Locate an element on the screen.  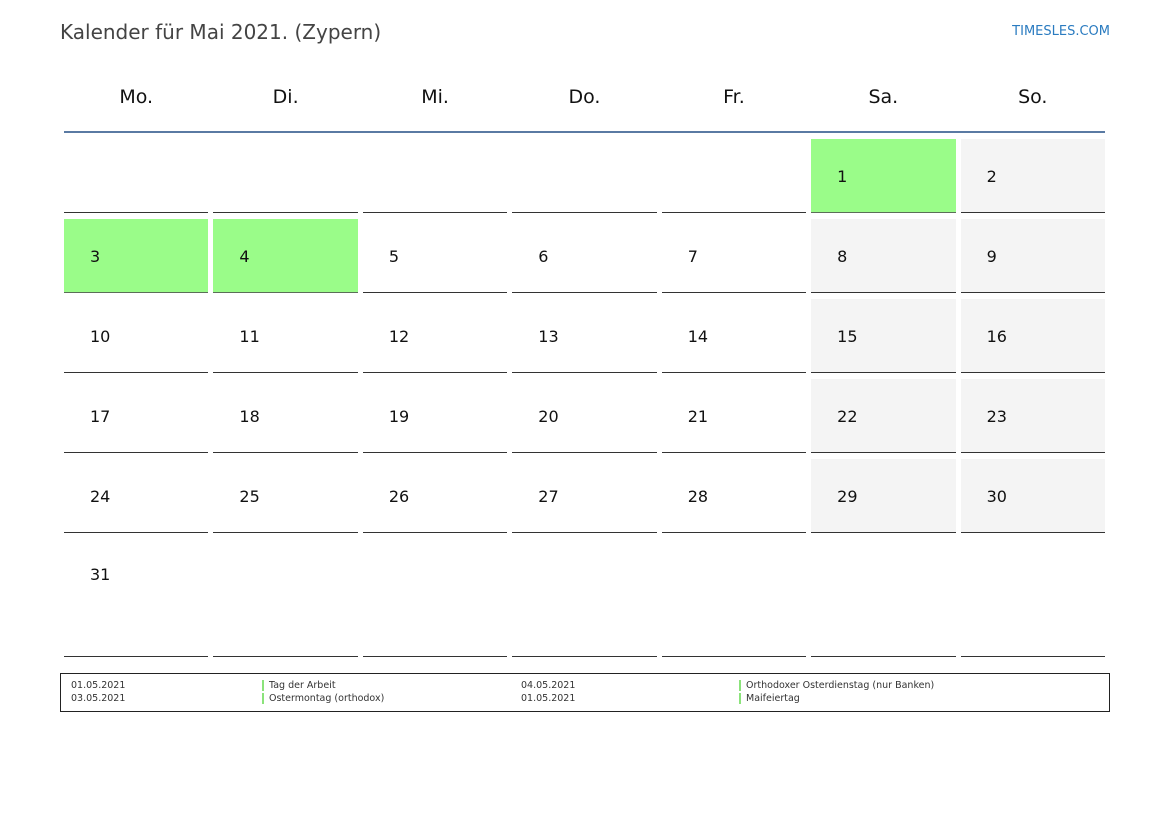
day-number: 6 is located at coordinates (543, 256).